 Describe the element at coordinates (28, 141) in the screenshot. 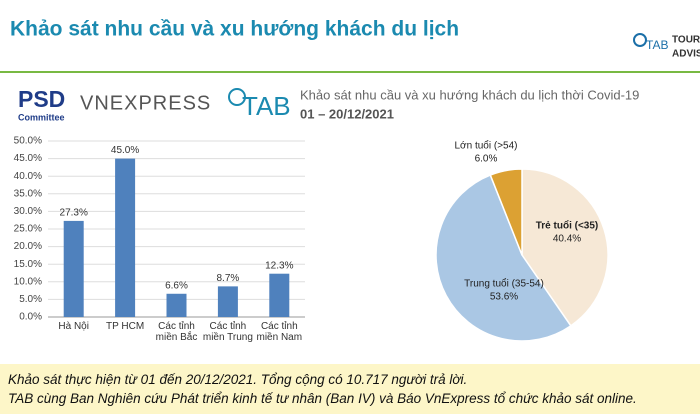

I see `y-tick-label: 50.0%` at that location.